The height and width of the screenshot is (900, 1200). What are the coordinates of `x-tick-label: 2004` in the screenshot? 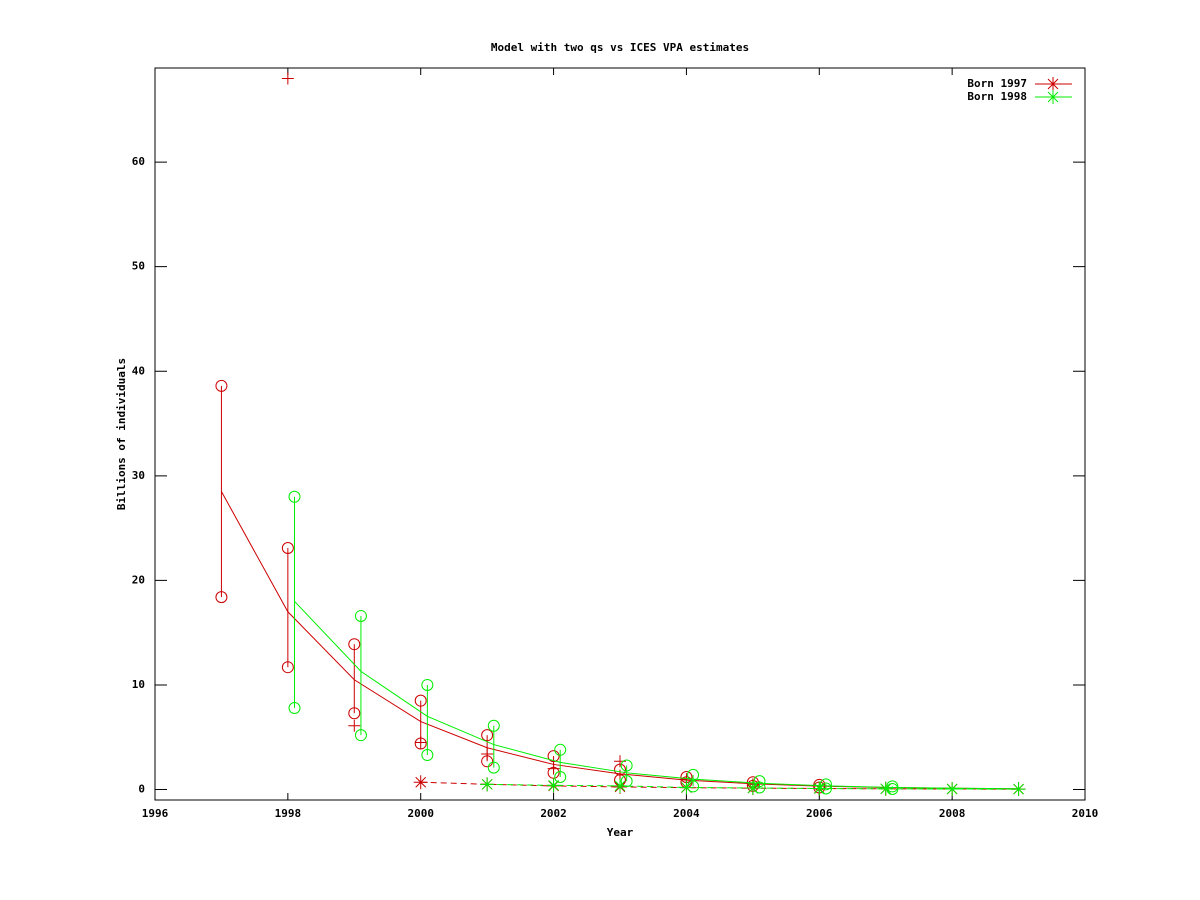 It's located at (686, 813).